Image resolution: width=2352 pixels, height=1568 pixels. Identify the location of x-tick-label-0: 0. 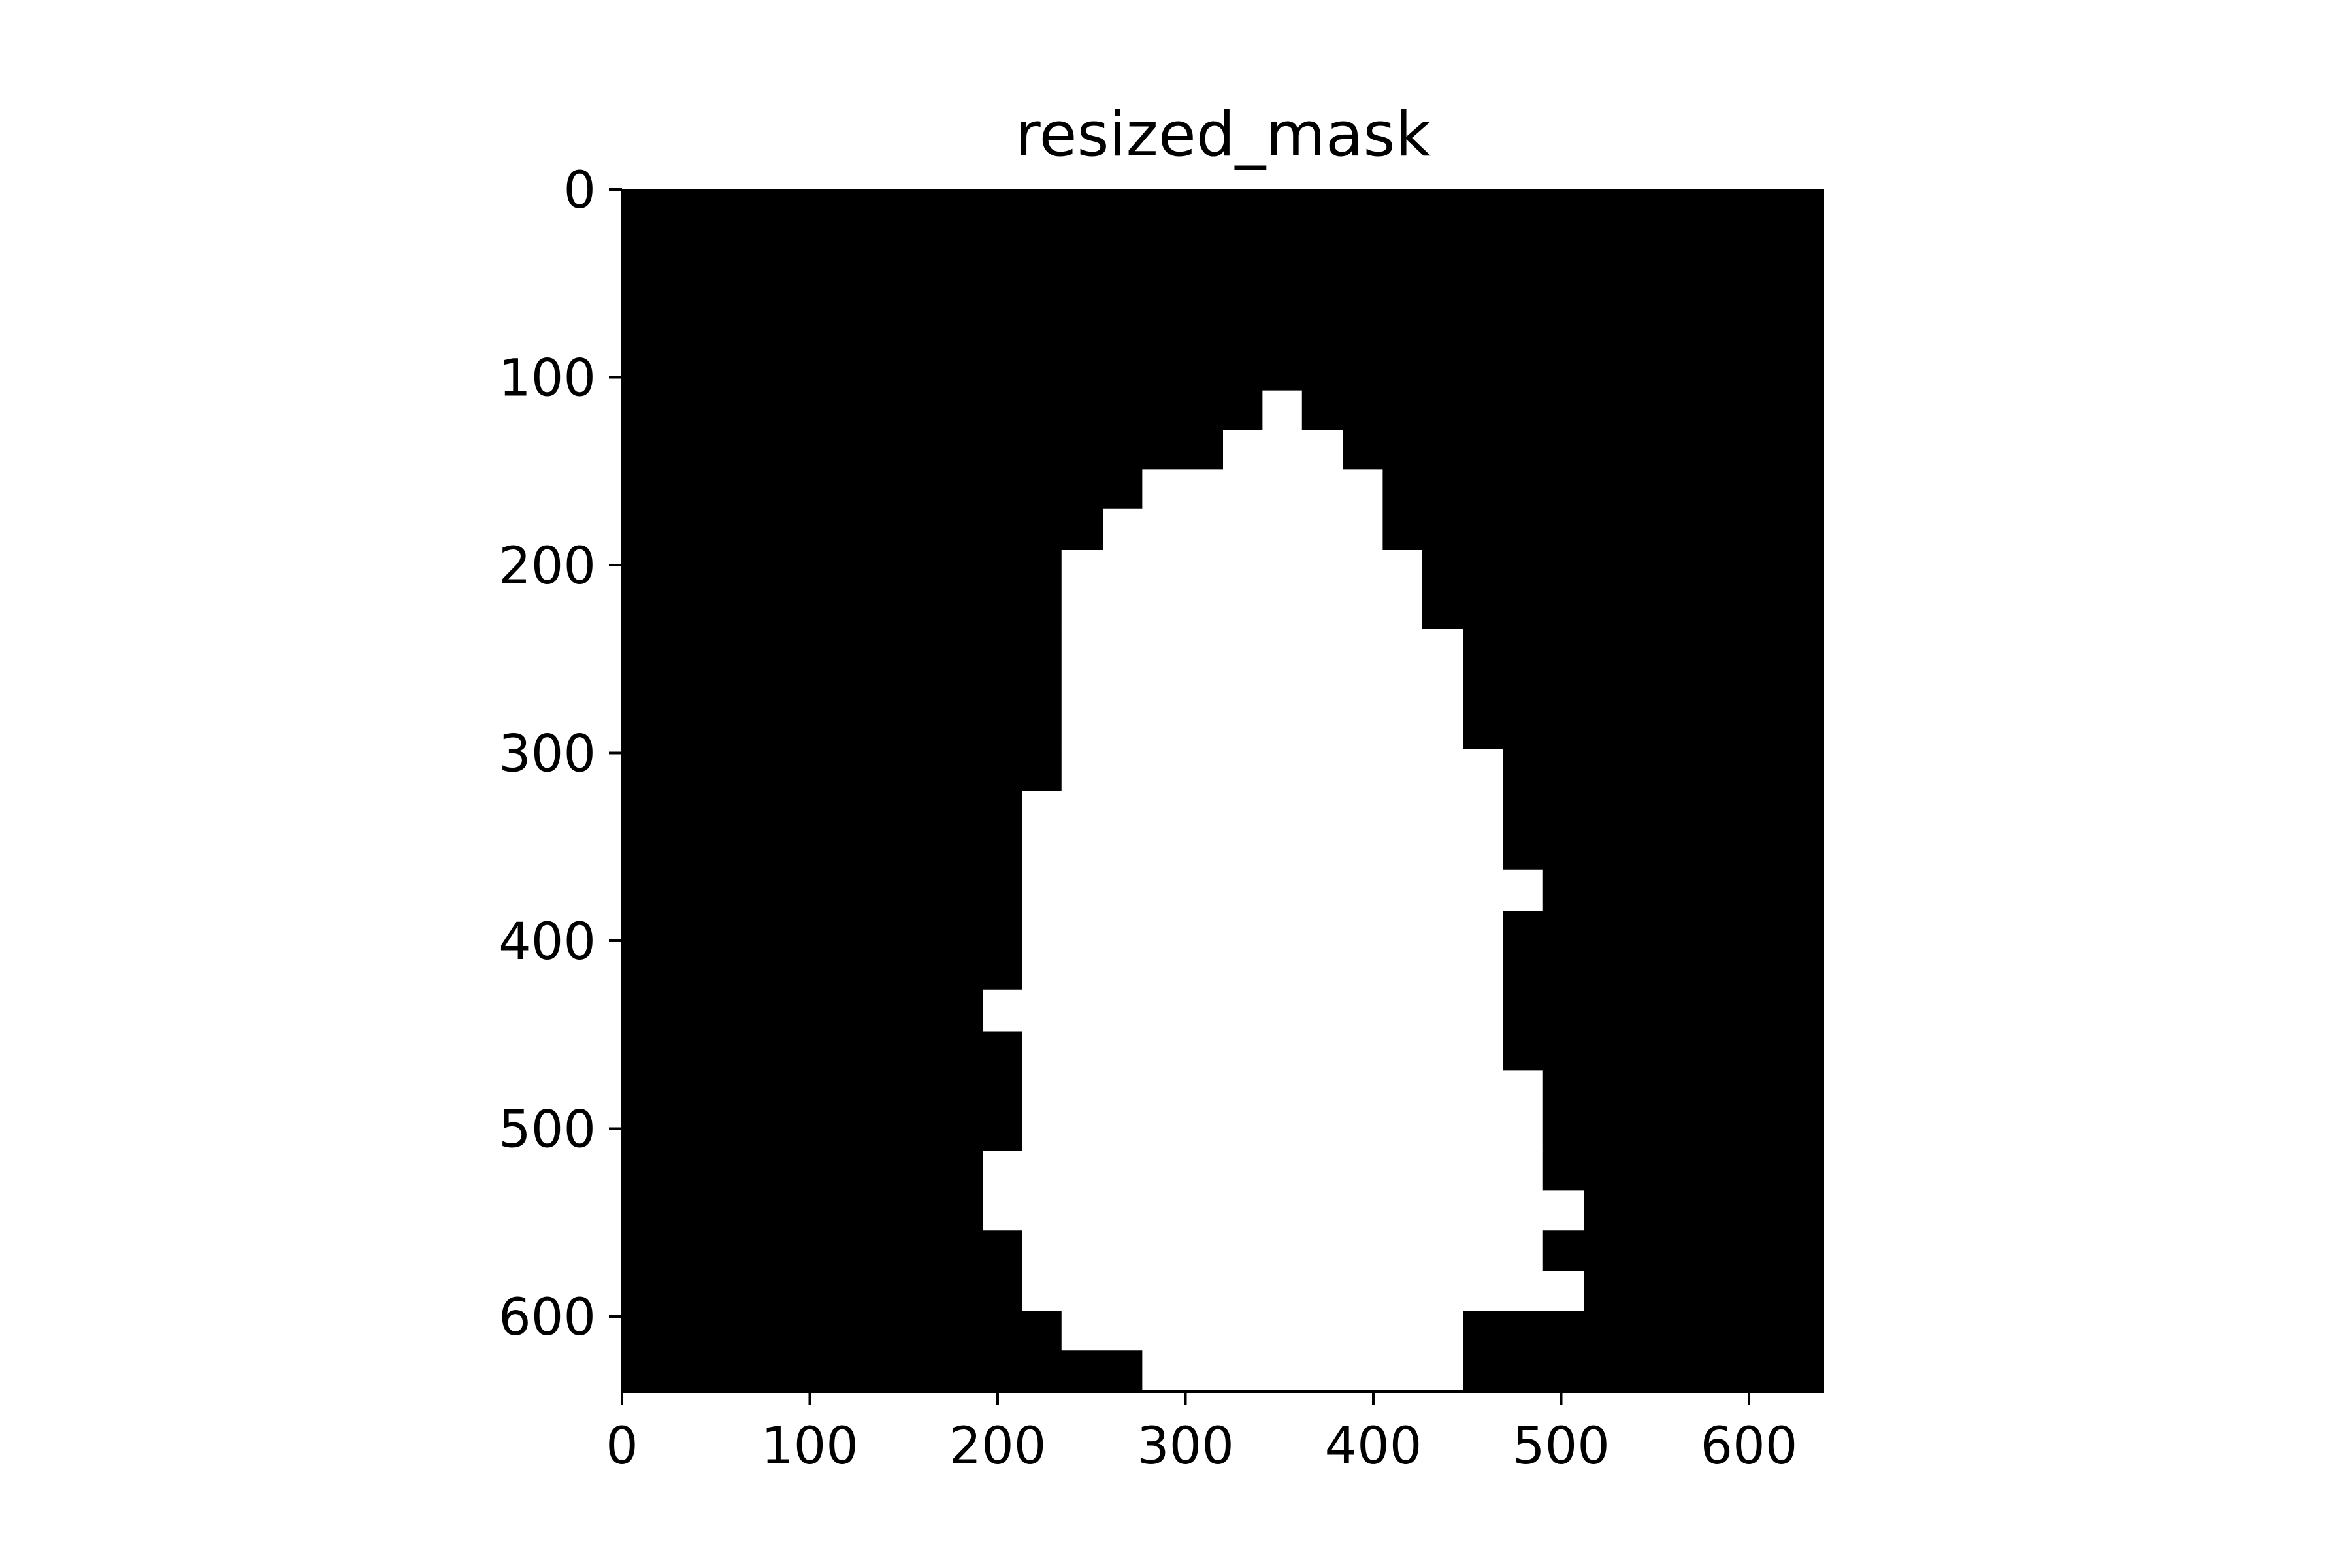
(622, 1446).